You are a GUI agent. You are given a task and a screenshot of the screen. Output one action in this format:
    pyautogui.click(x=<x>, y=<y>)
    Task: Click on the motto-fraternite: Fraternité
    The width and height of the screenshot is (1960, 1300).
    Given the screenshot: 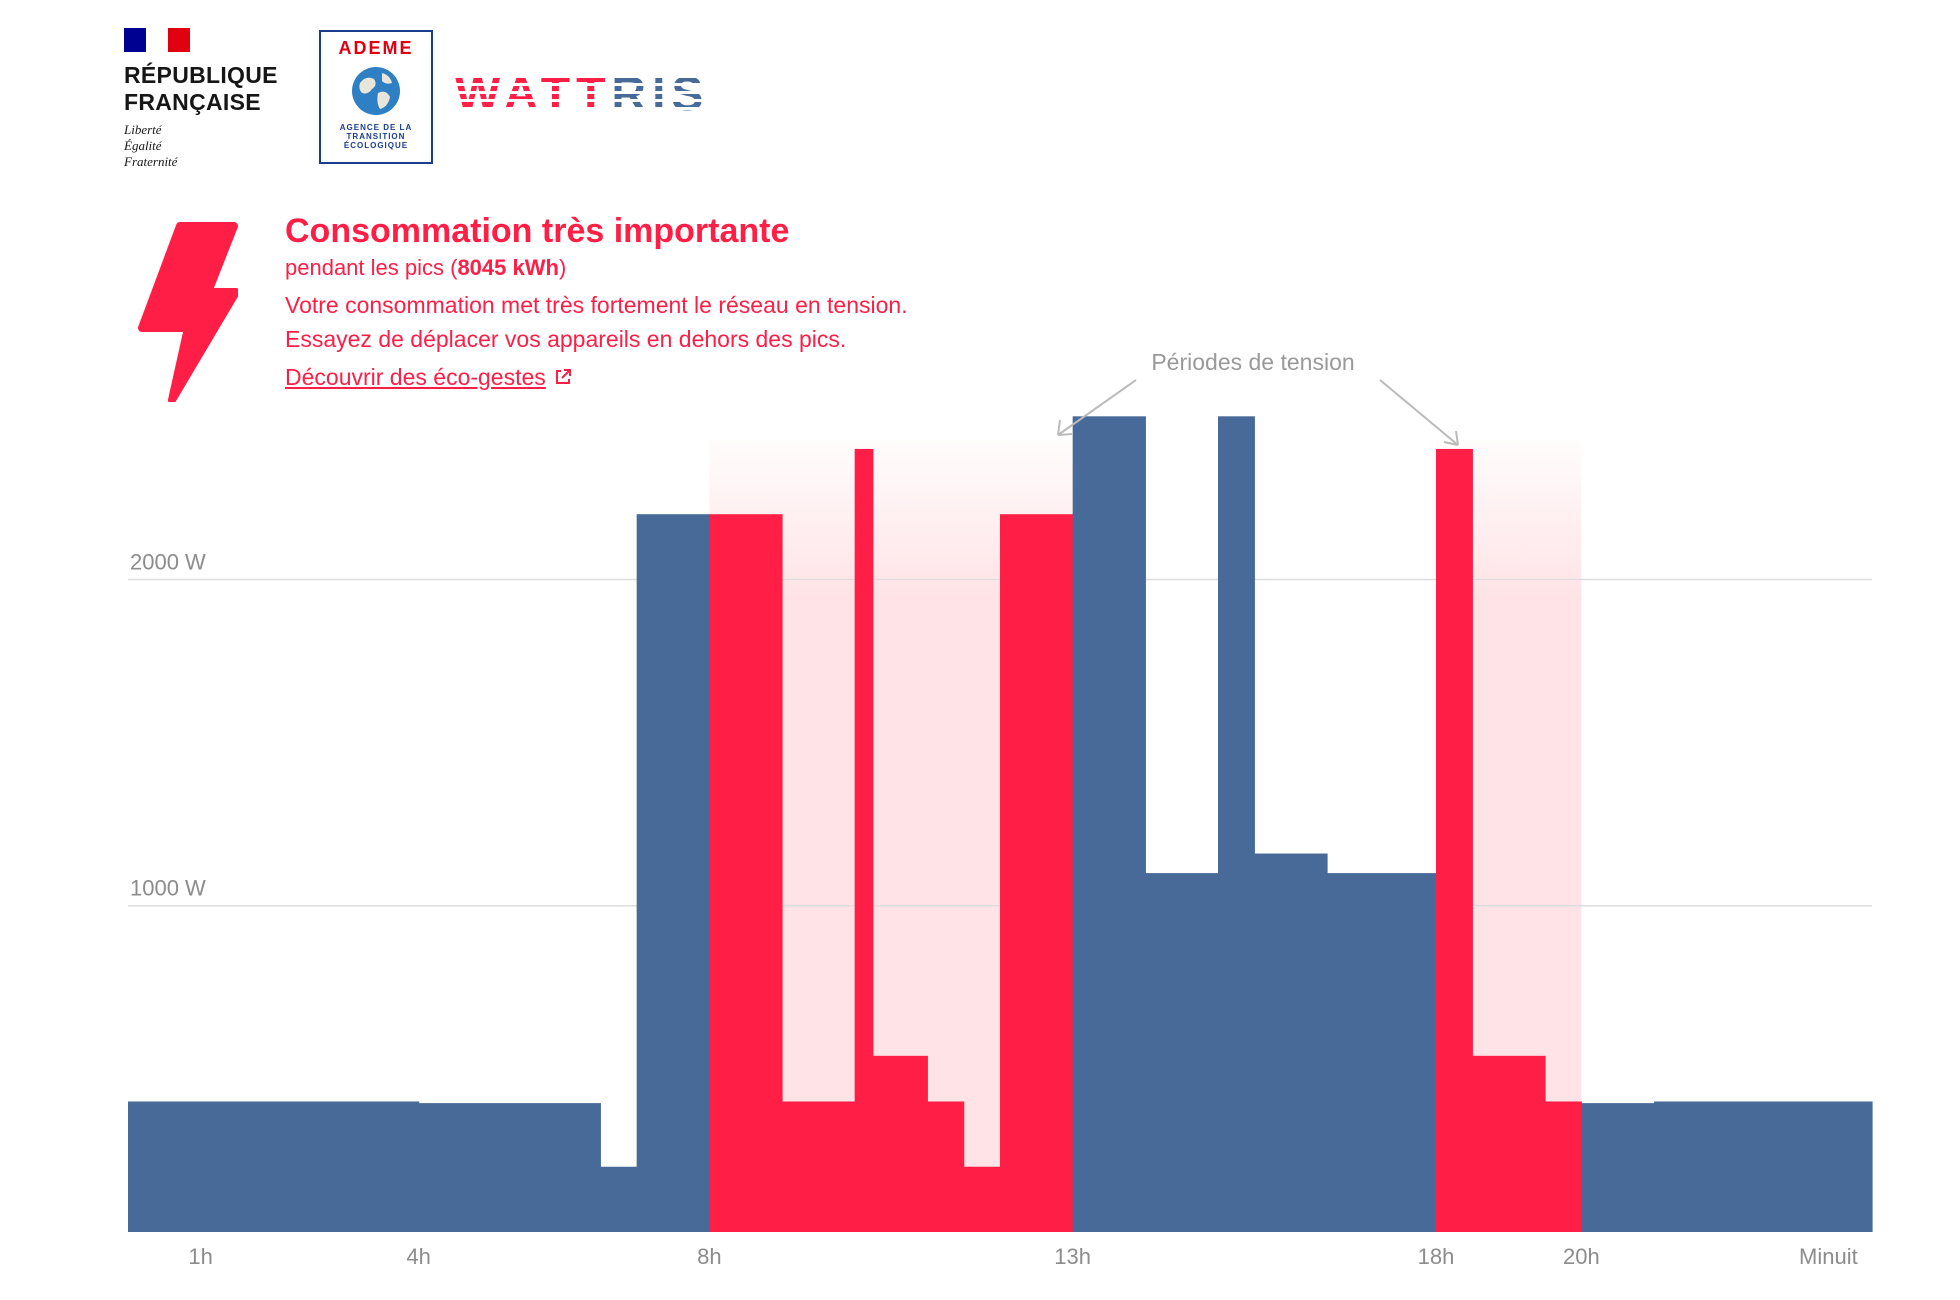 What is the action you would take?
    pyautogui.click(x=151, y=161)
    